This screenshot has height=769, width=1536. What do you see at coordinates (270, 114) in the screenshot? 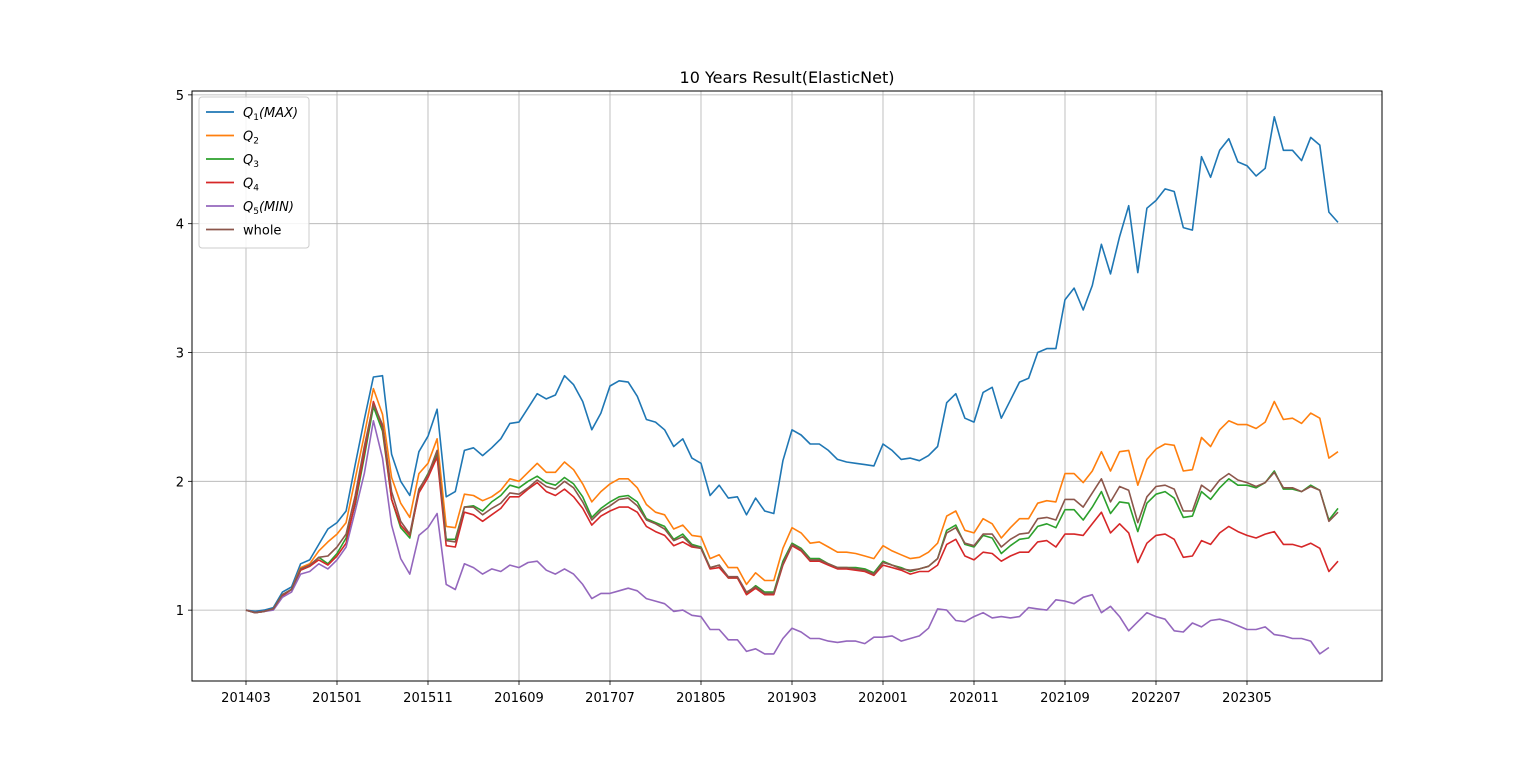
I see `legend-entry-label: Q1(MAX)` at bounding box center [270, 114].